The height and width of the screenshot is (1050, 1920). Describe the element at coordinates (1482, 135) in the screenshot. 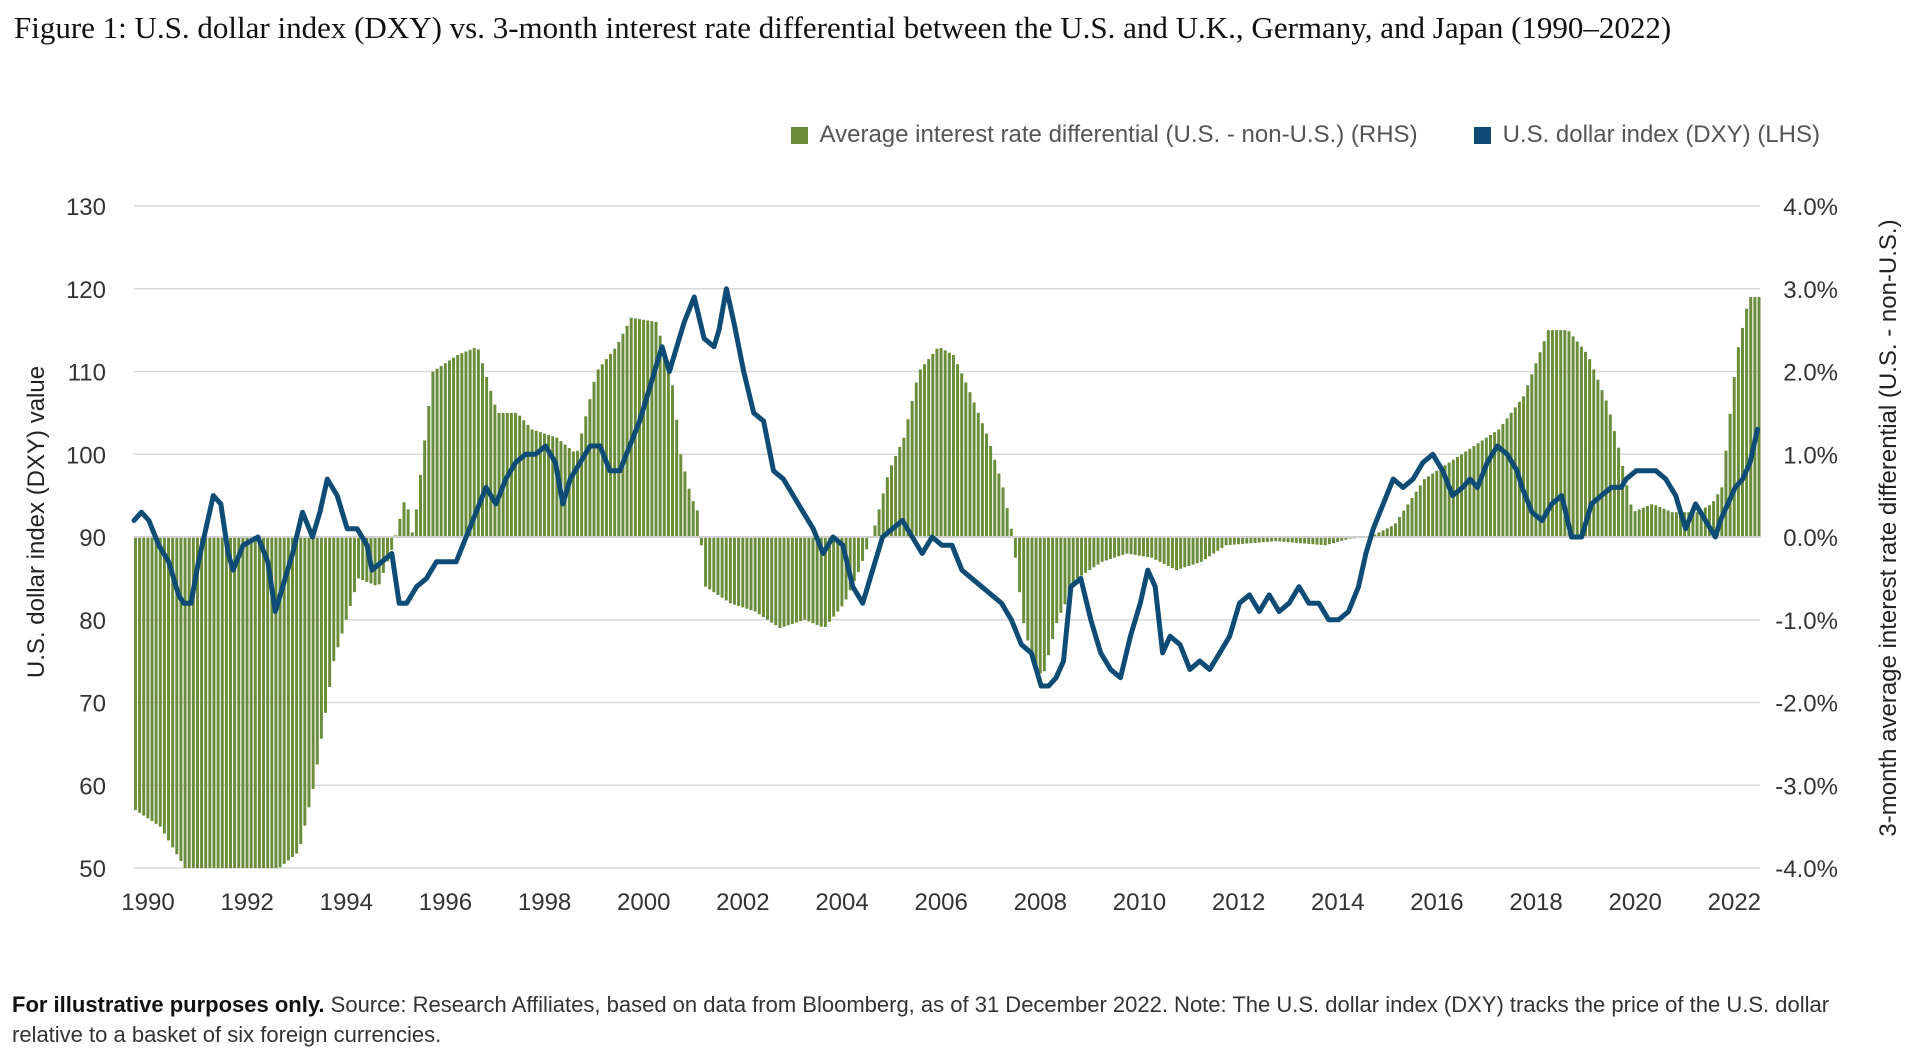

I see `legend-swatch-line` at that location.